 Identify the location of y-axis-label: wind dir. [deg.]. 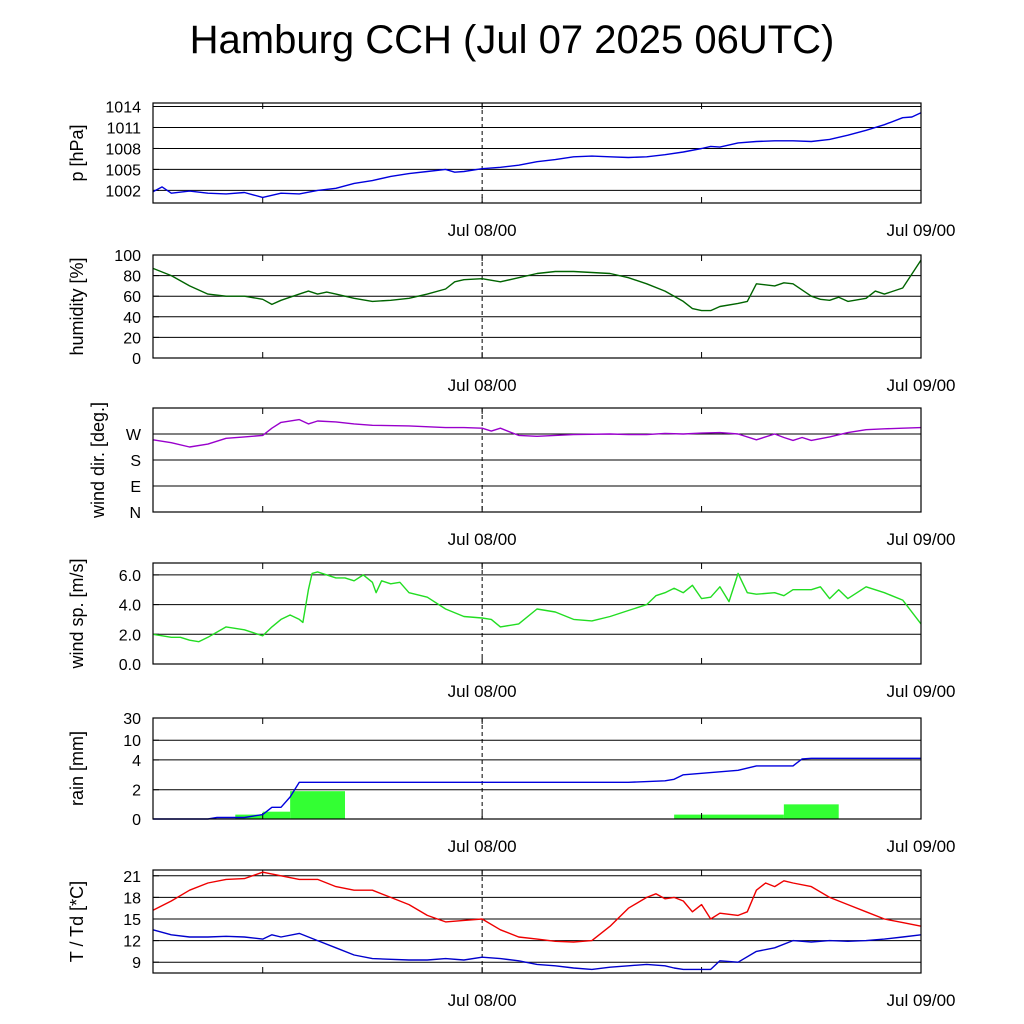
(98, 460).